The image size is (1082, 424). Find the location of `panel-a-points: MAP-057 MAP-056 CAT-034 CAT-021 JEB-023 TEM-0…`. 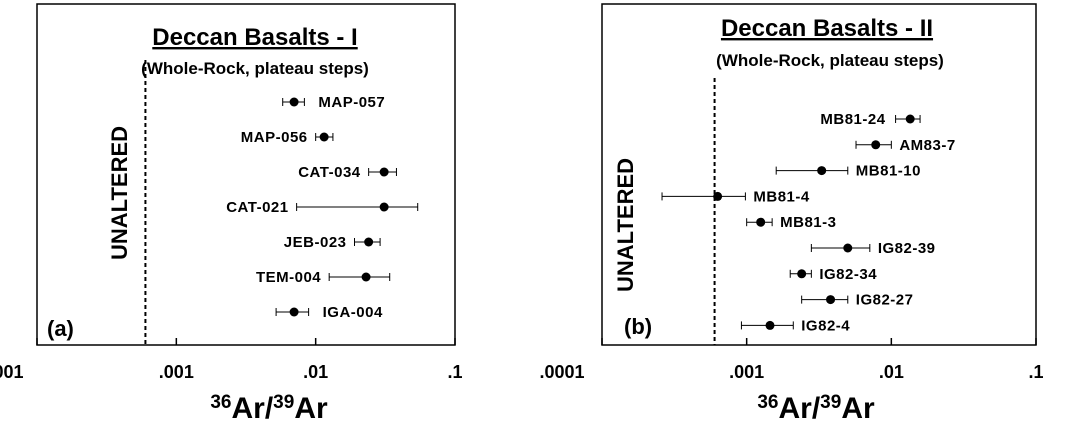

panel-a-points: MAP-057 MAP-056 CAT-034 CAT-021 JEB-023 TEM-0… is located at coordinates (322, 207).